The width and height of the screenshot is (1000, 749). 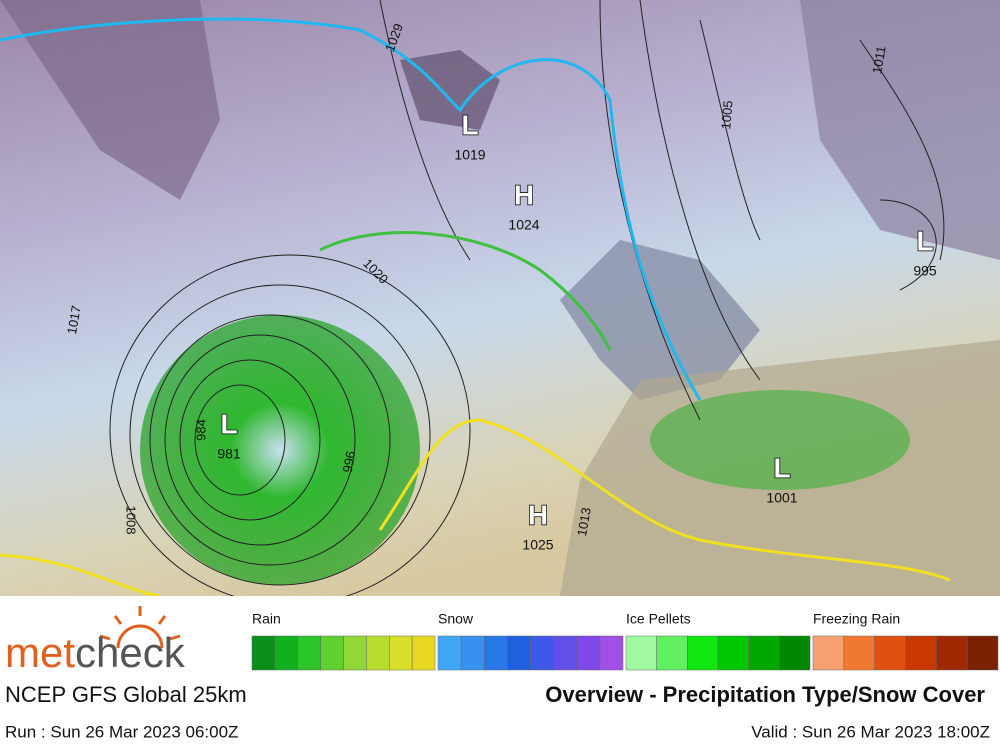 What do you see at coordinates (74, 319) in the screenshot?
I see `isobar-label: 1017` at bounding box center [74, 319].